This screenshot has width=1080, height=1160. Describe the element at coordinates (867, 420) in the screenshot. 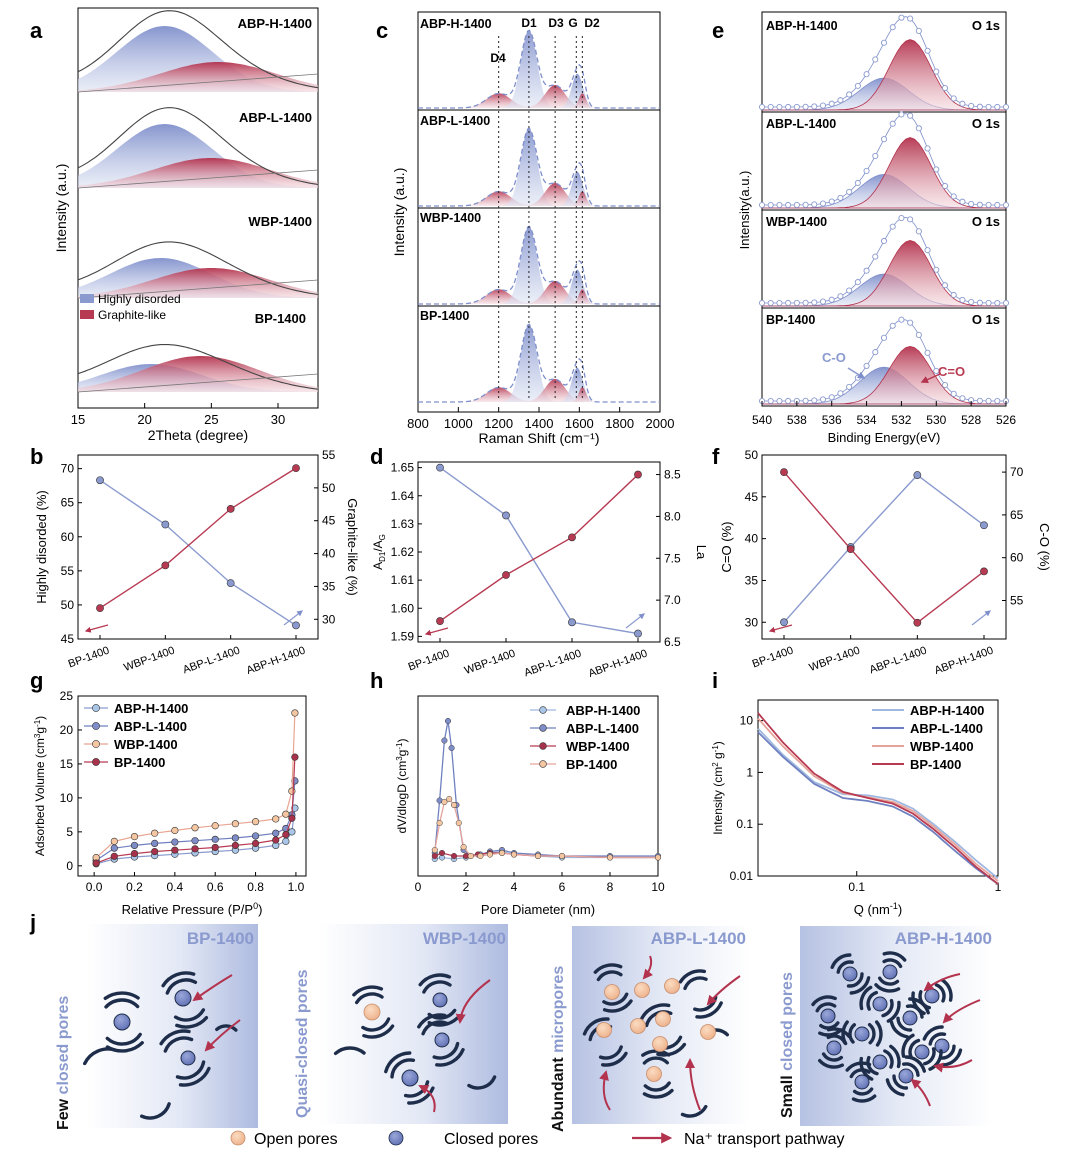

I see `x-tick-label: 534` at that location.